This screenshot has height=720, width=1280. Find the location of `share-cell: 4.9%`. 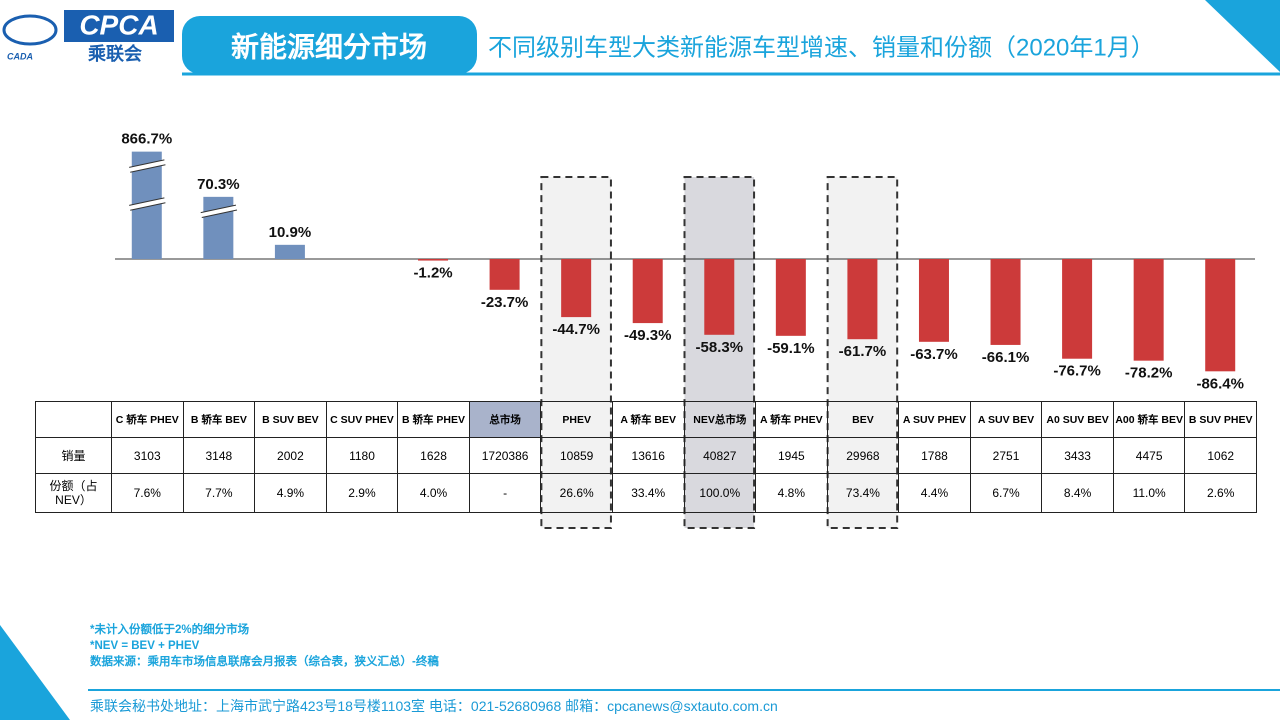

share-cell: 4.9% is located at coordinates (290, 493).